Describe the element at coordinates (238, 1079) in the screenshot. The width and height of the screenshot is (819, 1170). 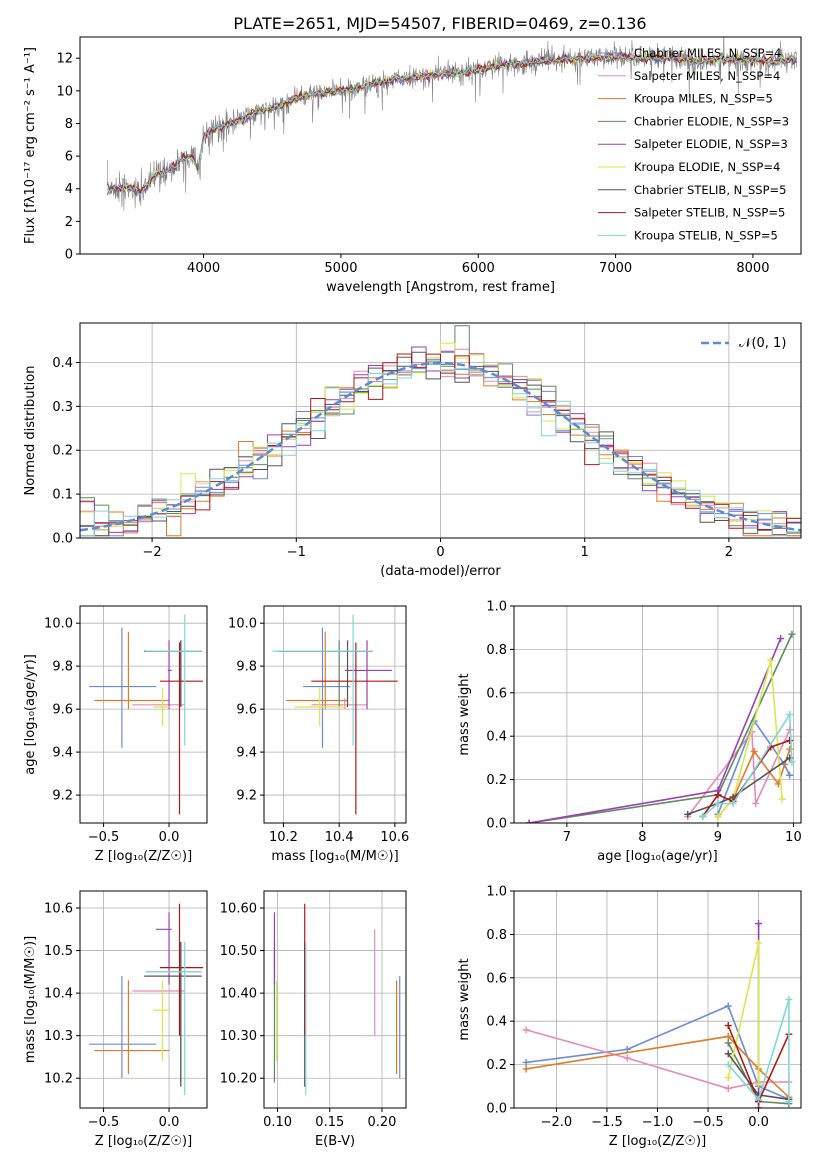
I see `y-tick-label: 10.20` at that location.